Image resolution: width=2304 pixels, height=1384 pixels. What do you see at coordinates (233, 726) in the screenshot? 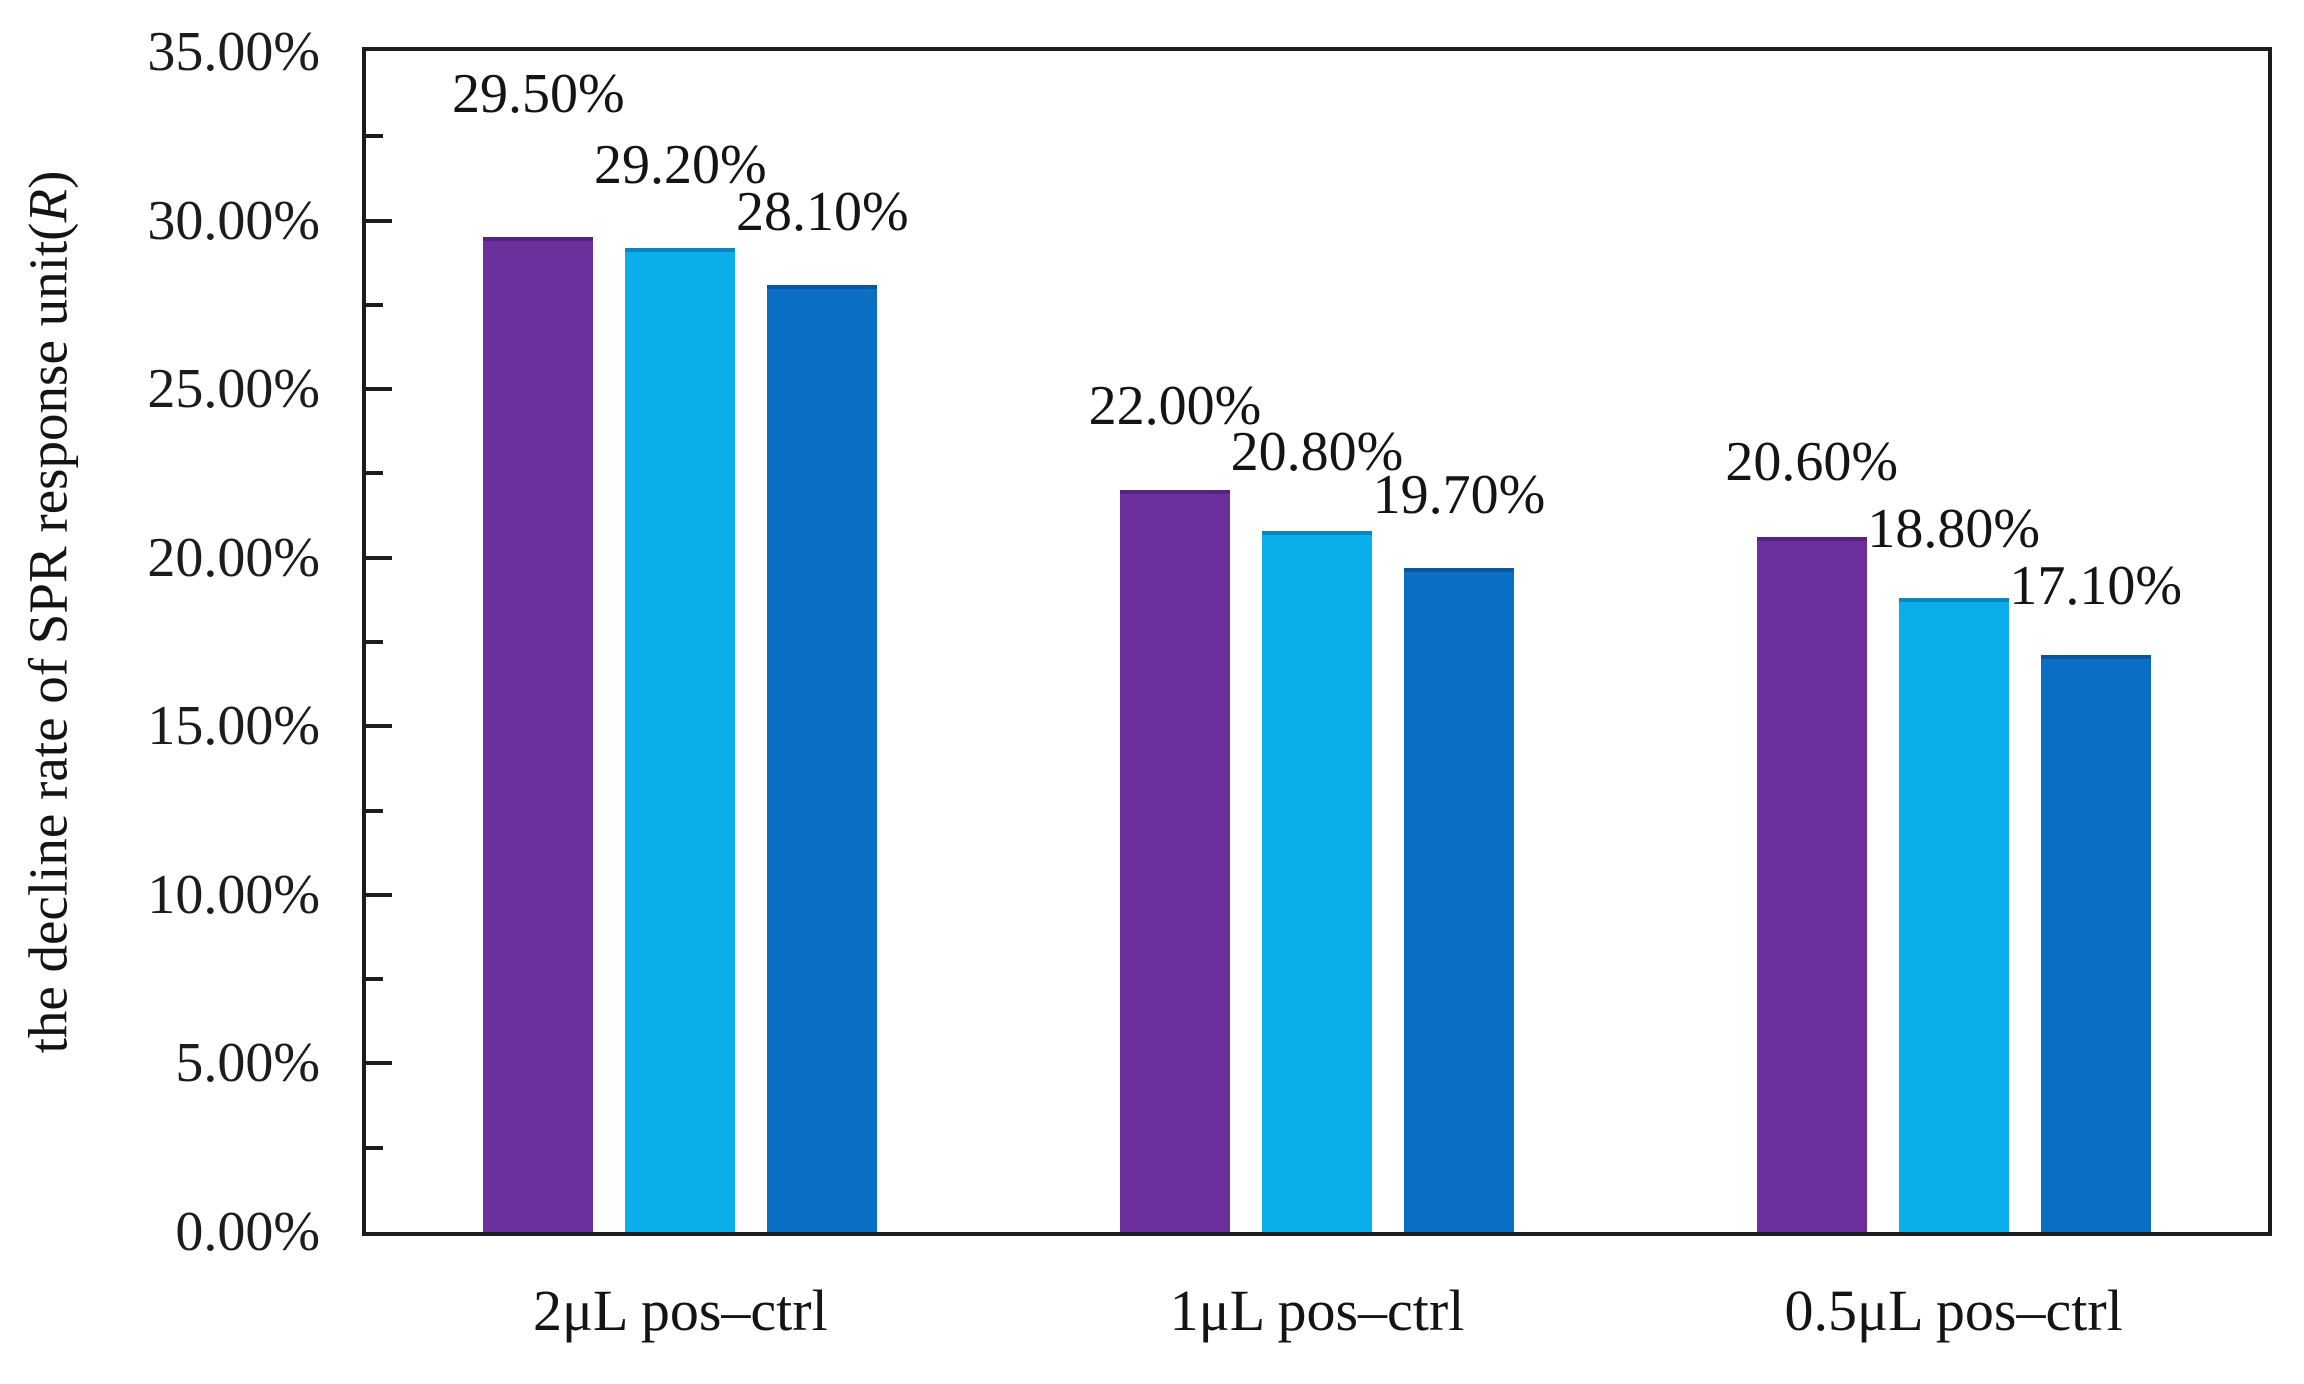
I see `y-tick-label: 15.00%` at bounding box center [233, 726].